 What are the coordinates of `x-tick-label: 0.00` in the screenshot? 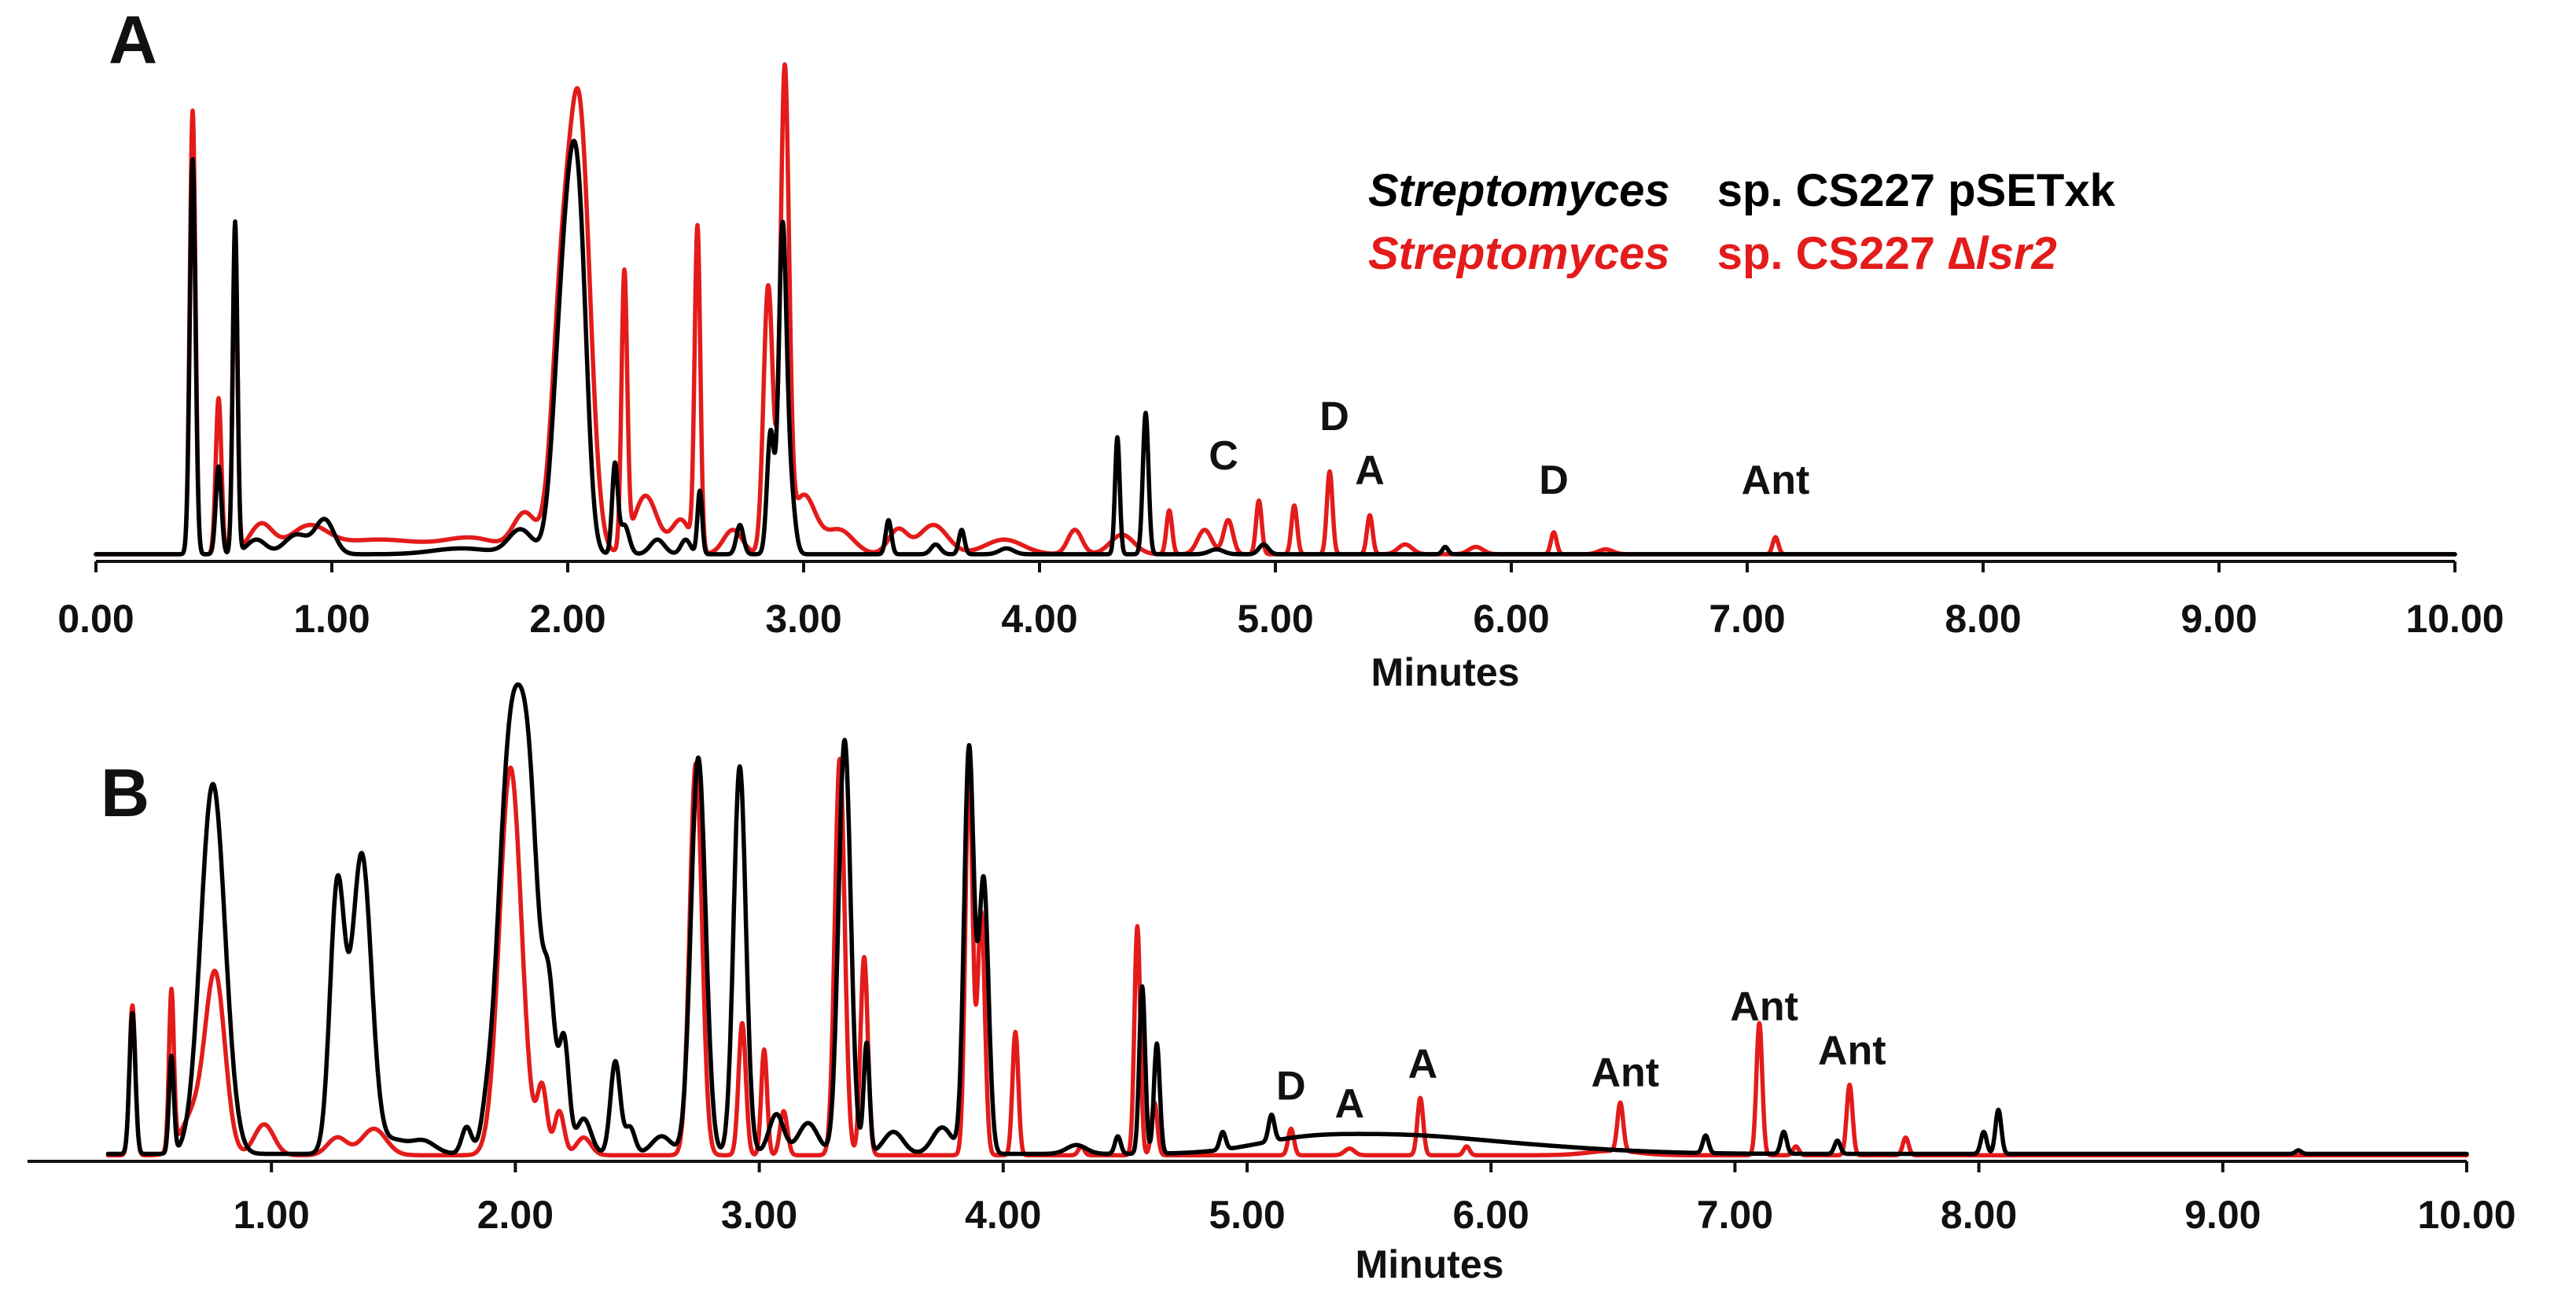 It's located at (95, 619).